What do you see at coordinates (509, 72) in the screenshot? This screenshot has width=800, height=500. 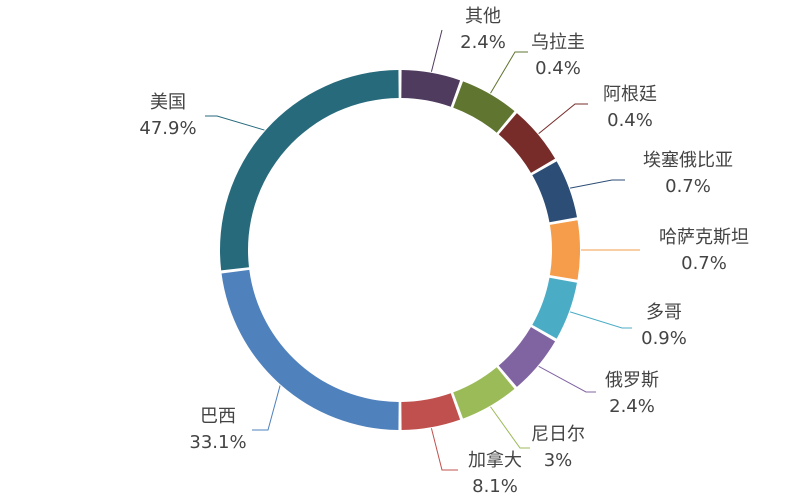 I see `slice-uruguay-leader-line` at bounding box center [509, 72].